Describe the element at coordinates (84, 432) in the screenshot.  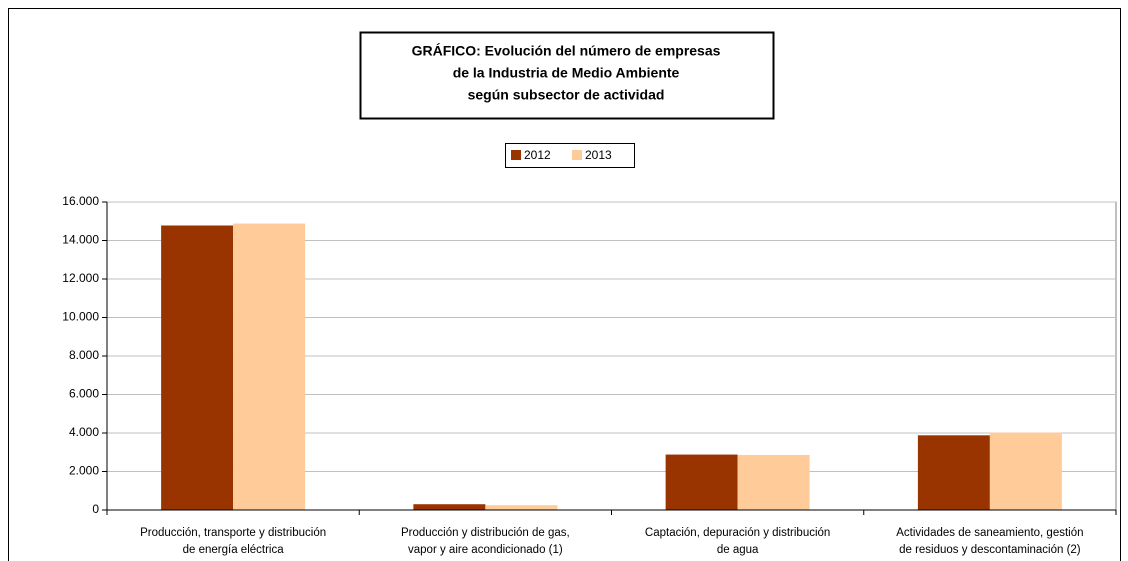
I see `y-tick-label: 4.000` at that location.